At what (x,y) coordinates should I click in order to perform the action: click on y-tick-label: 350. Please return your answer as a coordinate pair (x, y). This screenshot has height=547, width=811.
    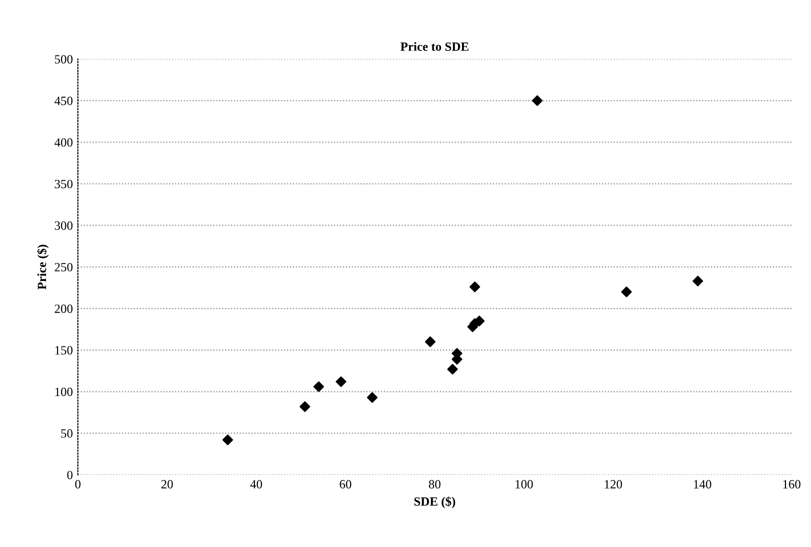
    Looking at the image, I should click on (63, 184).